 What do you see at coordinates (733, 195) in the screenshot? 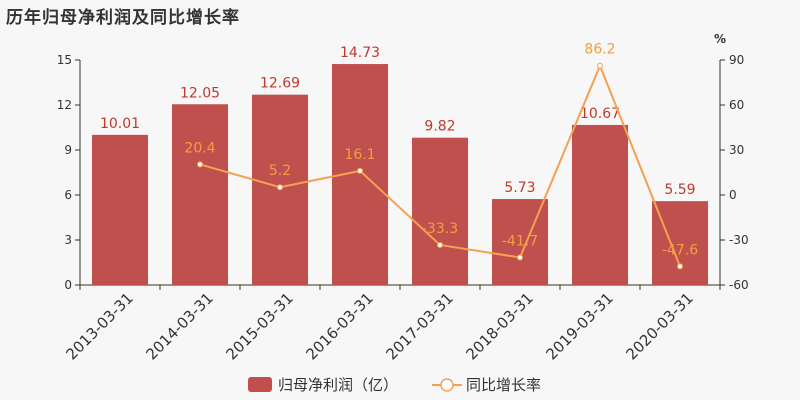
I see `right-tick-label: 0` at bounding box center [733, 195].